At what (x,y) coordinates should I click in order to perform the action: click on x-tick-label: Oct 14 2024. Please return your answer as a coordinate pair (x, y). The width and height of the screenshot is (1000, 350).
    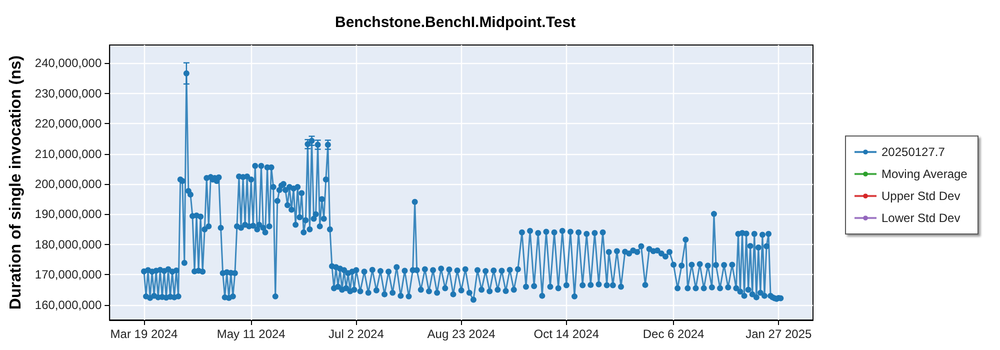
    Looking at the image, I should click on (567, 334).